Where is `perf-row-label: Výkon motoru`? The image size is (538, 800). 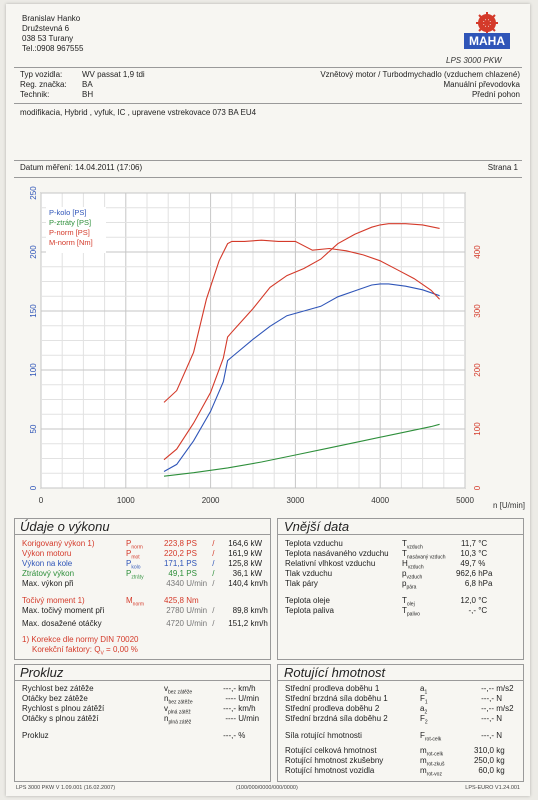
perf-row-label: Výkon motoru is located at coordinates (46, 553).